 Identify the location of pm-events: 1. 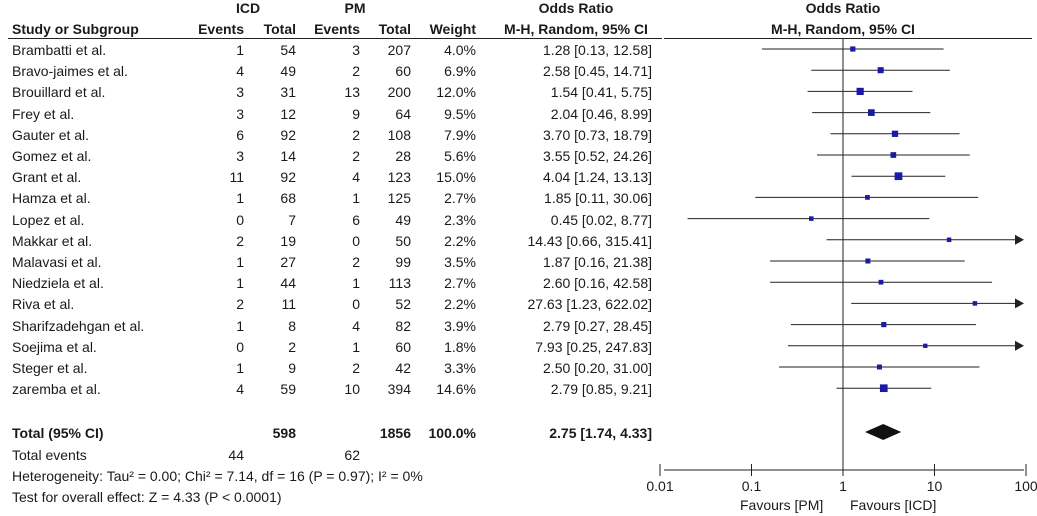
(356, 346).